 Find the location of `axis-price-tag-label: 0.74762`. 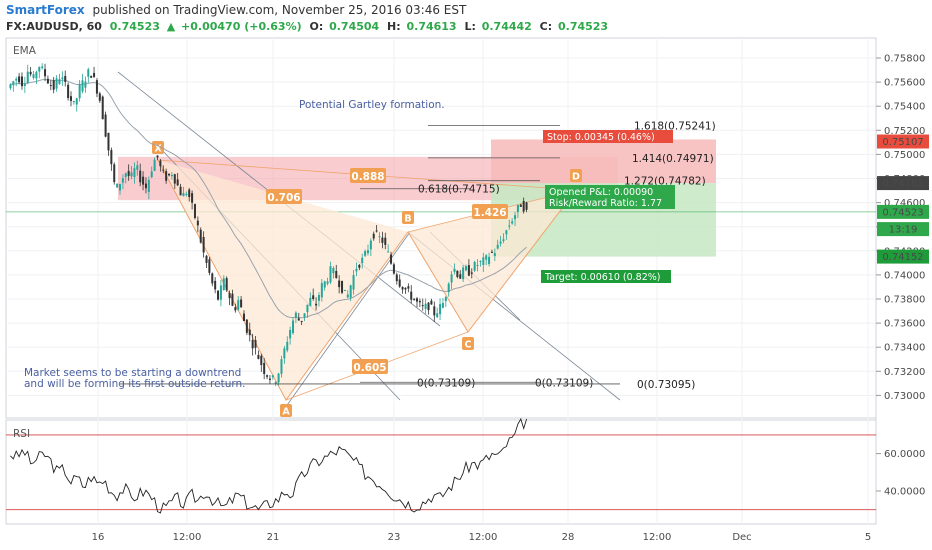

axis-price-tag-label: 0.74762 is located at coordinates (902, 184).